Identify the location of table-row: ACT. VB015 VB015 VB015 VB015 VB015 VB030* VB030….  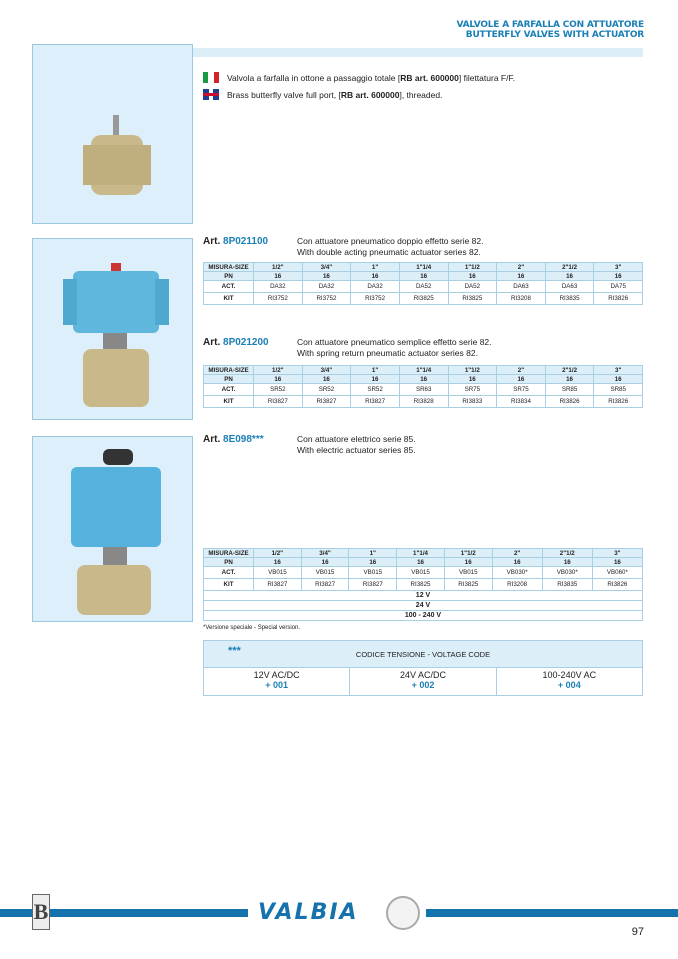
(423, 572).